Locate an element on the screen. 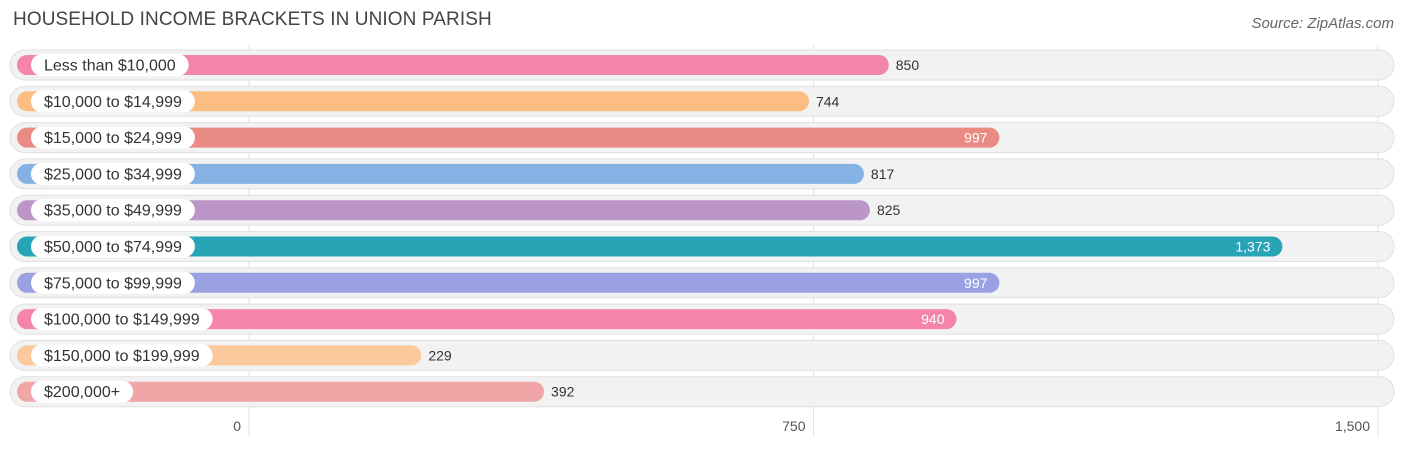 This screenshot has height=449, width=1406. category-label: $10,000 to $14,999 is located at coordinates (113, 102).